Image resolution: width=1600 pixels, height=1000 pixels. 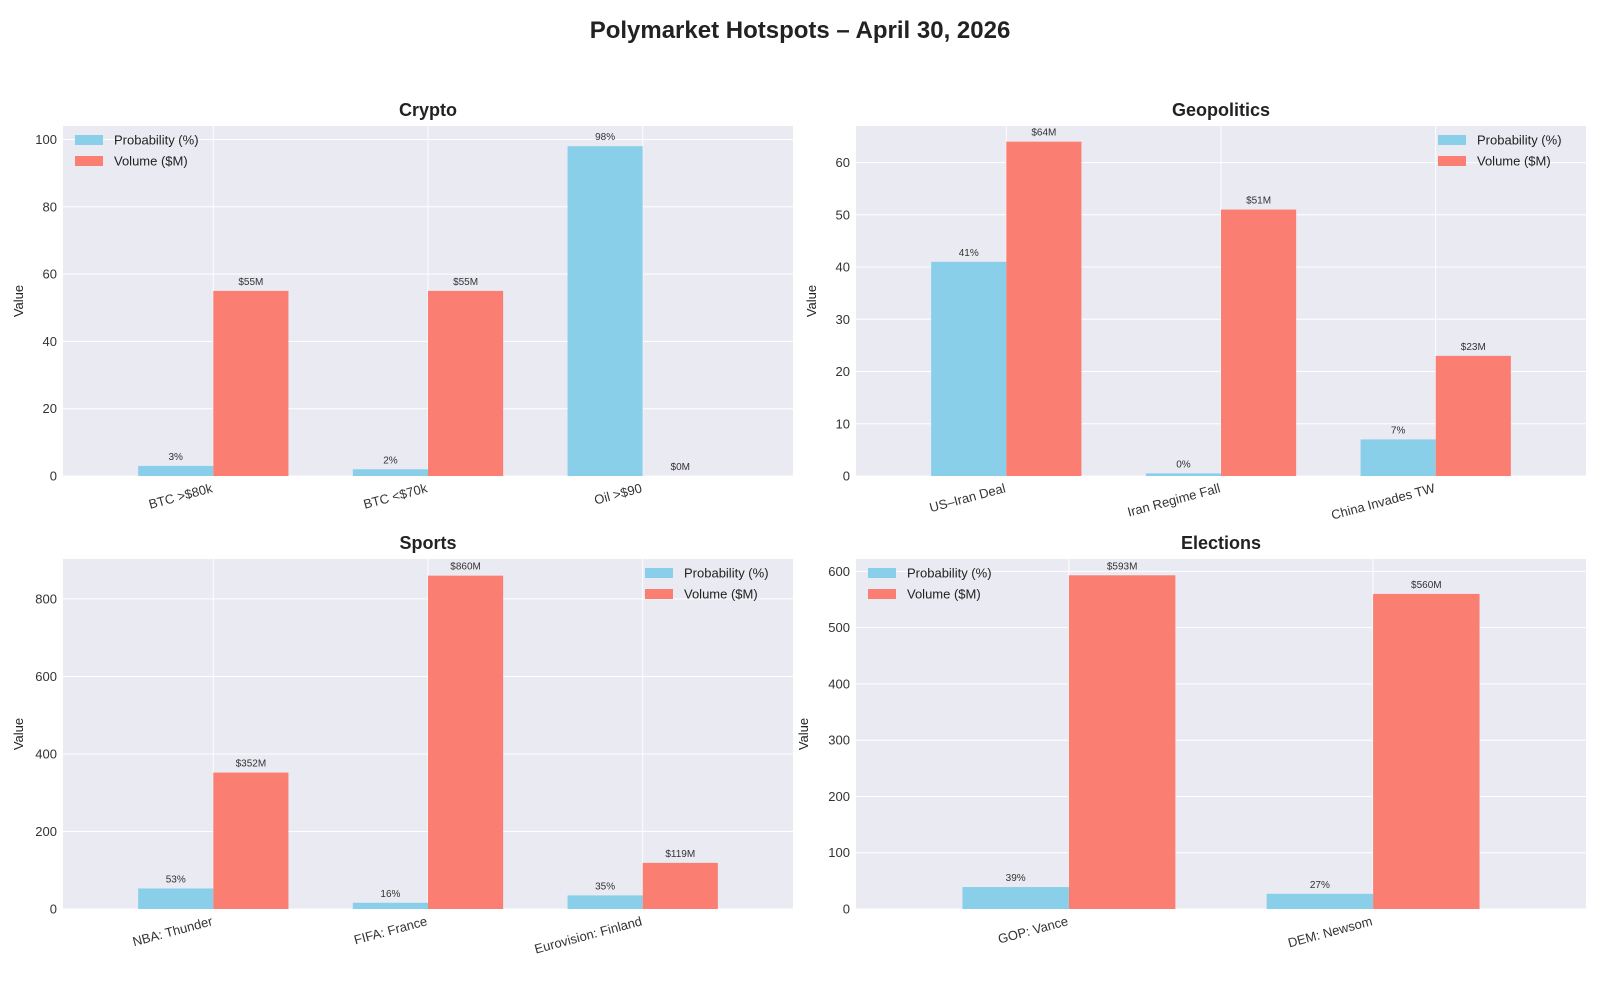 I want to click on bar-volume-m-btc-70k, so click(x=466, y=383).